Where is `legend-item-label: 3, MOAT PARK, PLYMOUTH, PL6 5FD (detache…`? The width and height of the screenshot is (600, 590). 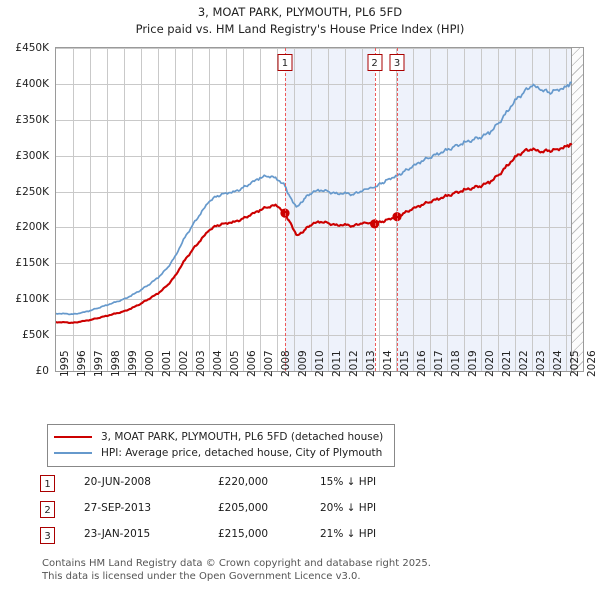
legend-item-label: 3, MOAT PARK, PLYMOUTH, PL6 5FD (detache… is located at coordinates (242, 437).